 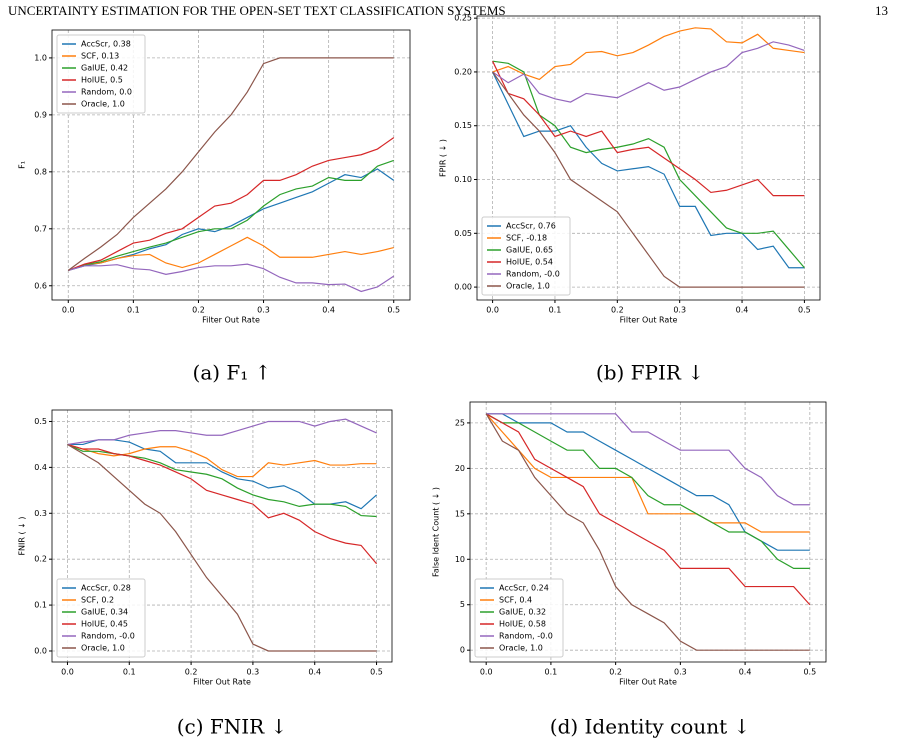 What do you see at coordinates (460, 513) in the screenshot?
I see `y-tick-label: 15` at bounding box center [460, 513].